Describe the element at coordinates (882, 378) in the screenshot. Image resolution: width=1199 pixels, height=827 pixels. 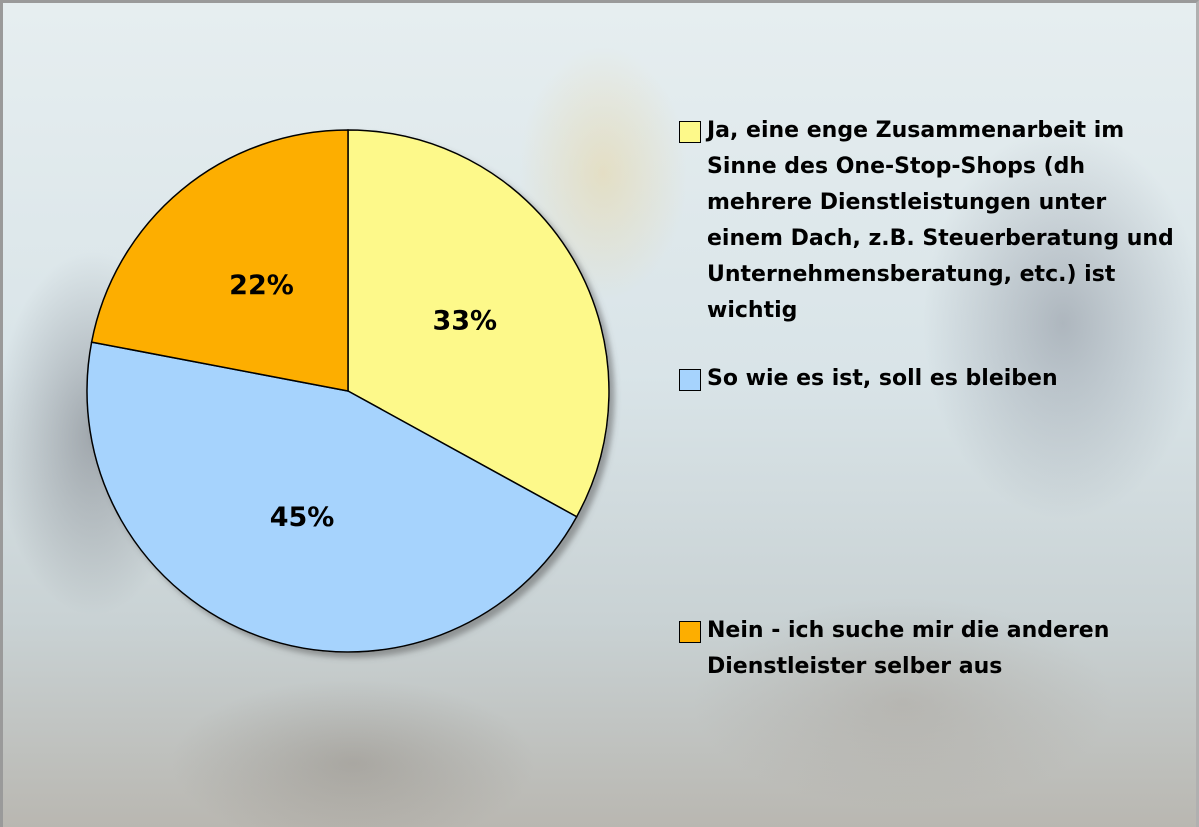
I see `legend-label: So wie es ist, soll es bleiben` at that location.